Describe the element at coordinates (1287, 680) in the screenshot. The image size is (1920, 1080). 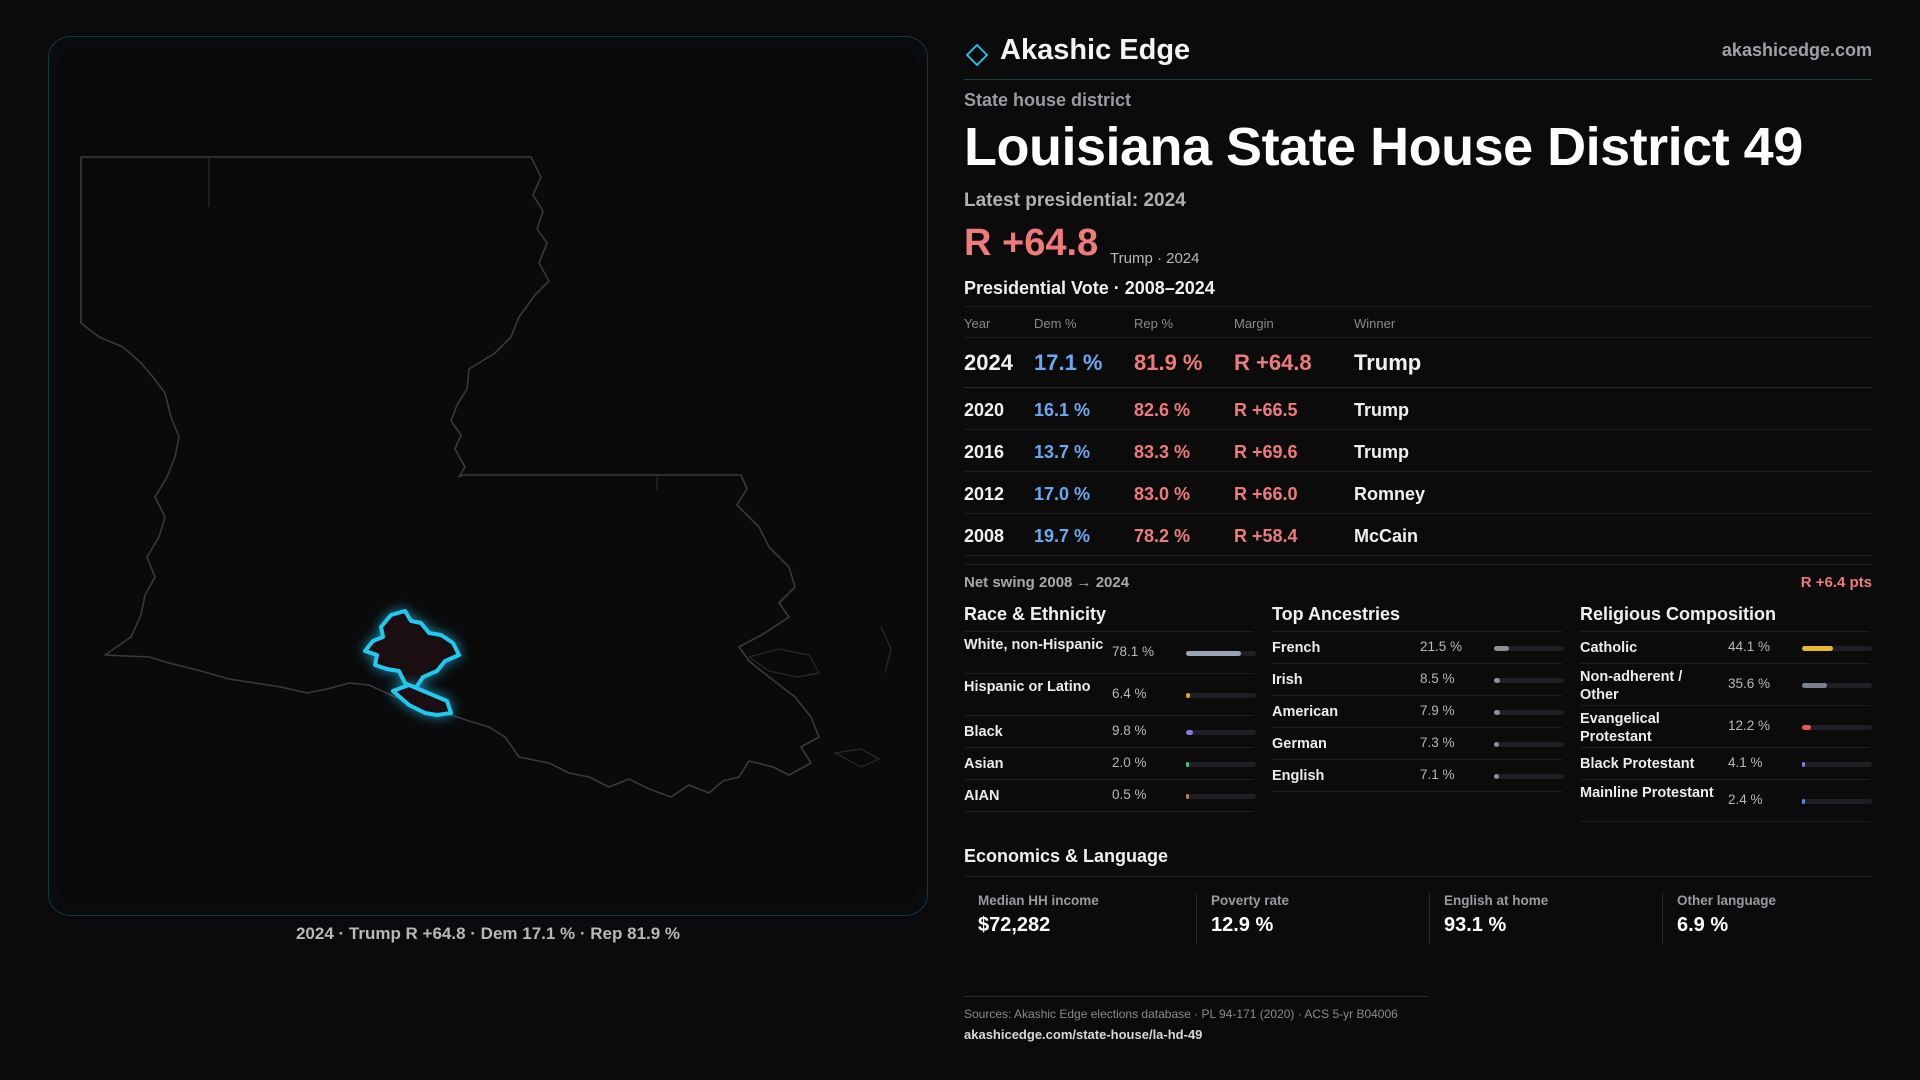
I see `demo-label: Irish` at that location.